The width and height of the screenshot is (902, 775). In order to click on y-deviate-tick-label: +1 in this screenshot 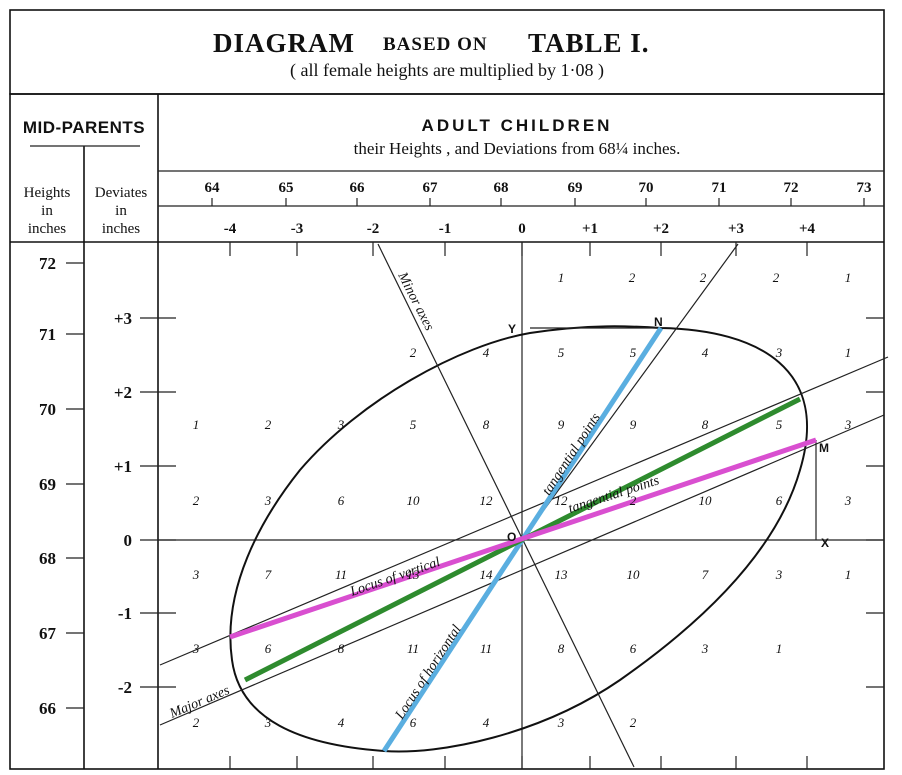, I will do `click(123, 466)`.